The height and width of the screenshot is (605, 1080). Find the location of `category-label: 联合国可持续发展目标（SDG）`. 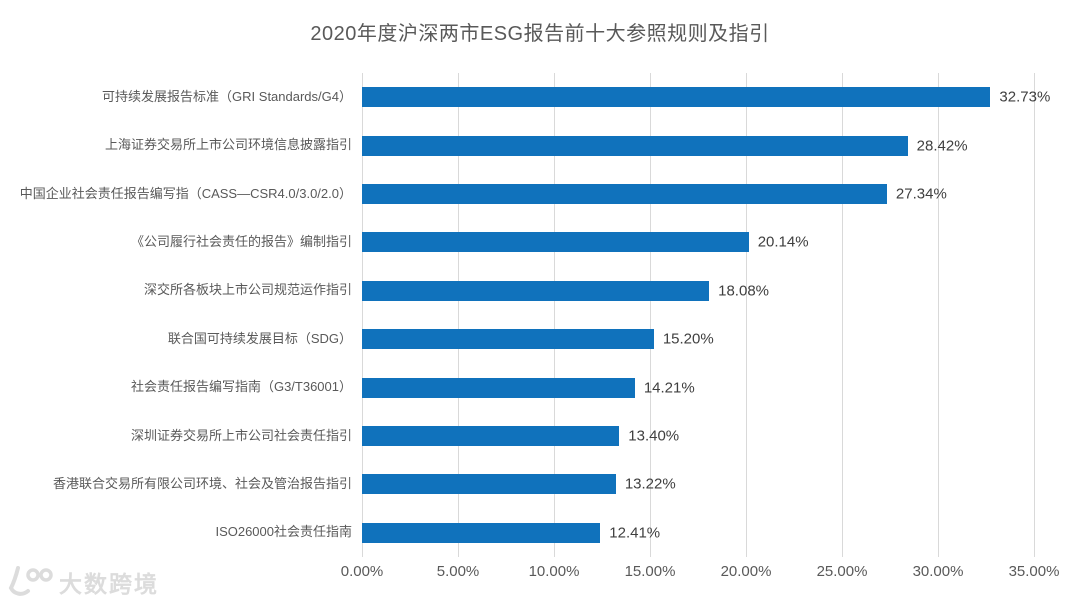

category-label: 联合国可持续发展目标（SDG） is located at coordinates (259, 338).